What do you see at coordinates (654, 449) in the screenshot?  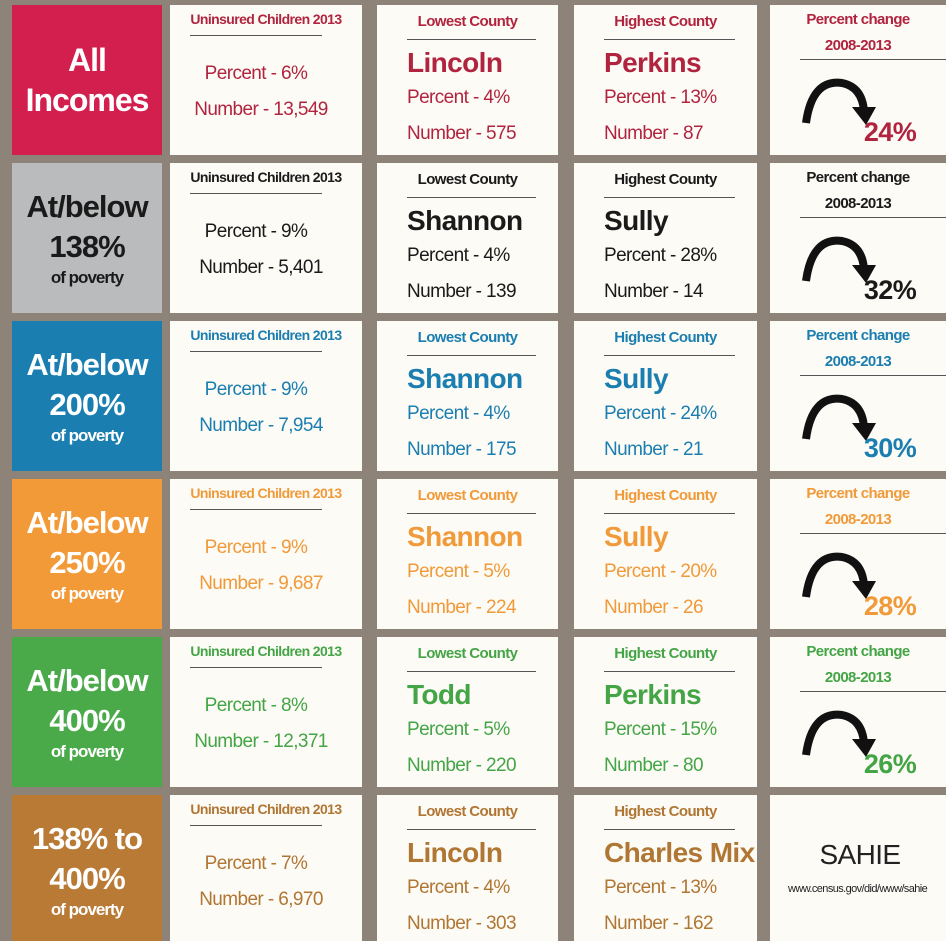 I see `number: Number - 21` at bounding box center [654, 449].